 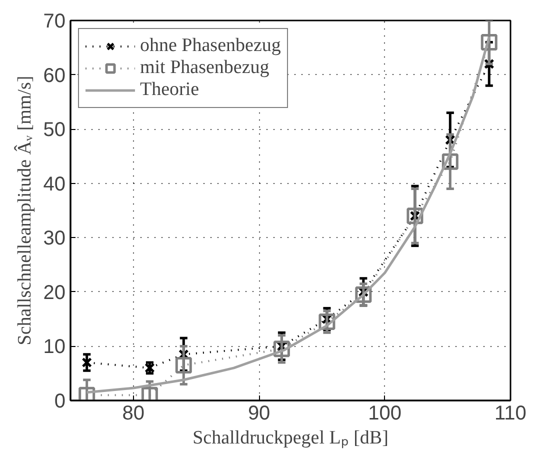 What do you see at coordinates (54, 184) in the screenshot?
I see `y-tick-label: 40` at bounding box center [54, 184].